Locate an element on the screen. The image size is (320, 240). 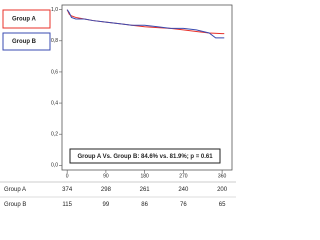
x-tick-label: 180 is located at coordinates (144, 176).